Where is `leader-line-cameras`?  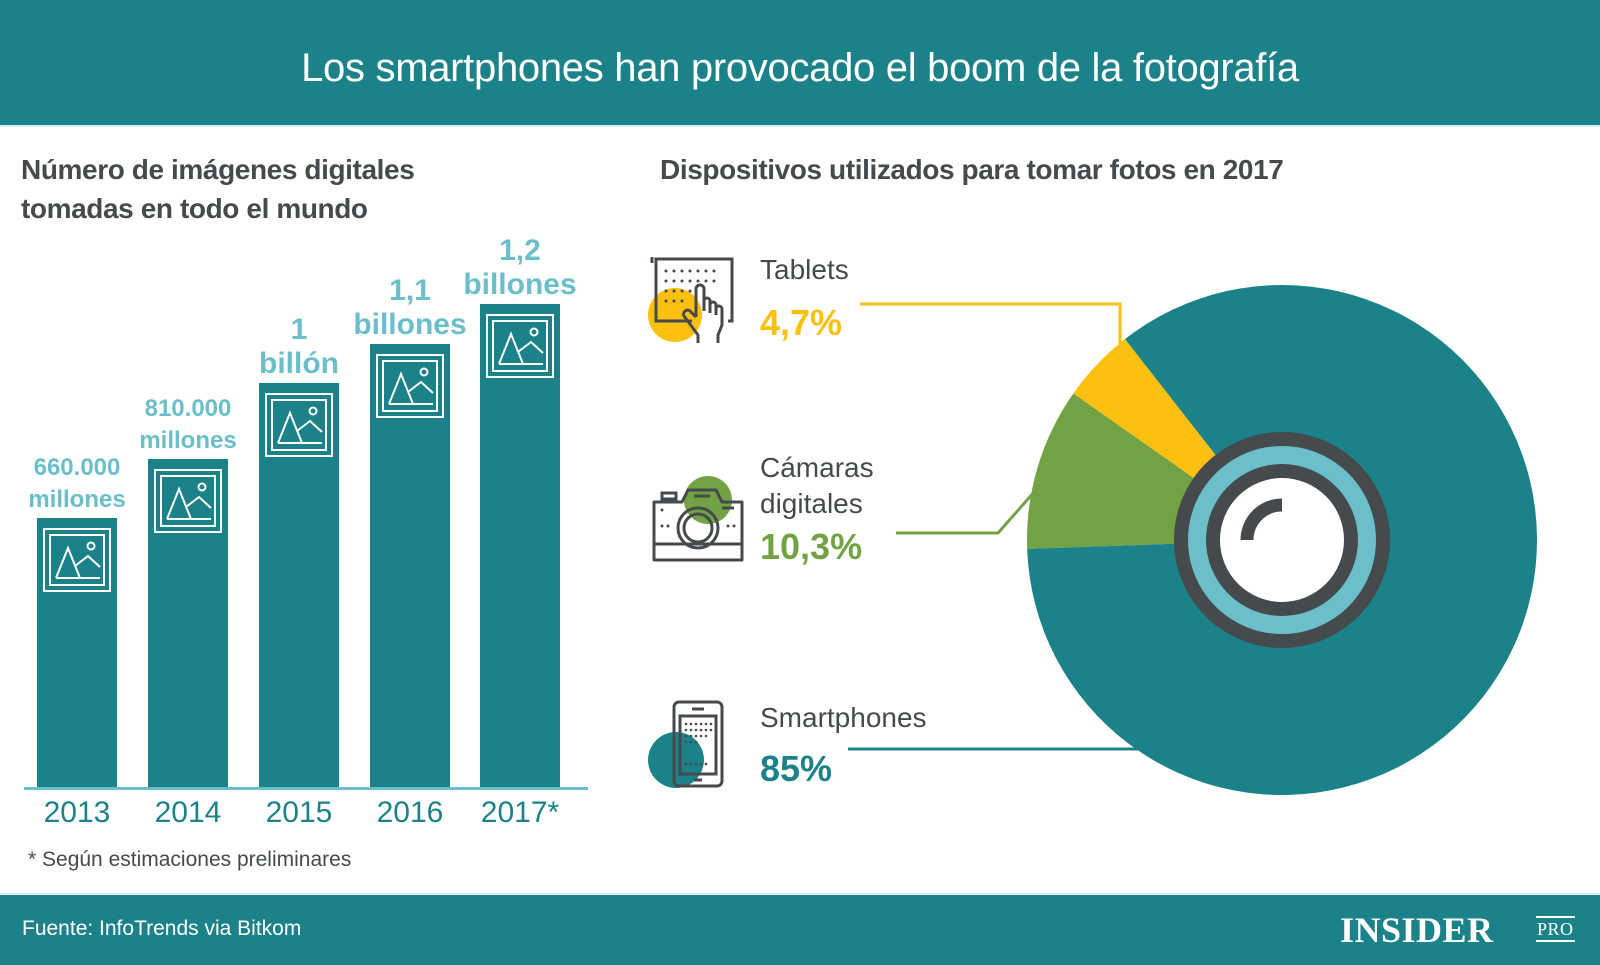
leader-line-cameras is located at coordinates (978, 499).